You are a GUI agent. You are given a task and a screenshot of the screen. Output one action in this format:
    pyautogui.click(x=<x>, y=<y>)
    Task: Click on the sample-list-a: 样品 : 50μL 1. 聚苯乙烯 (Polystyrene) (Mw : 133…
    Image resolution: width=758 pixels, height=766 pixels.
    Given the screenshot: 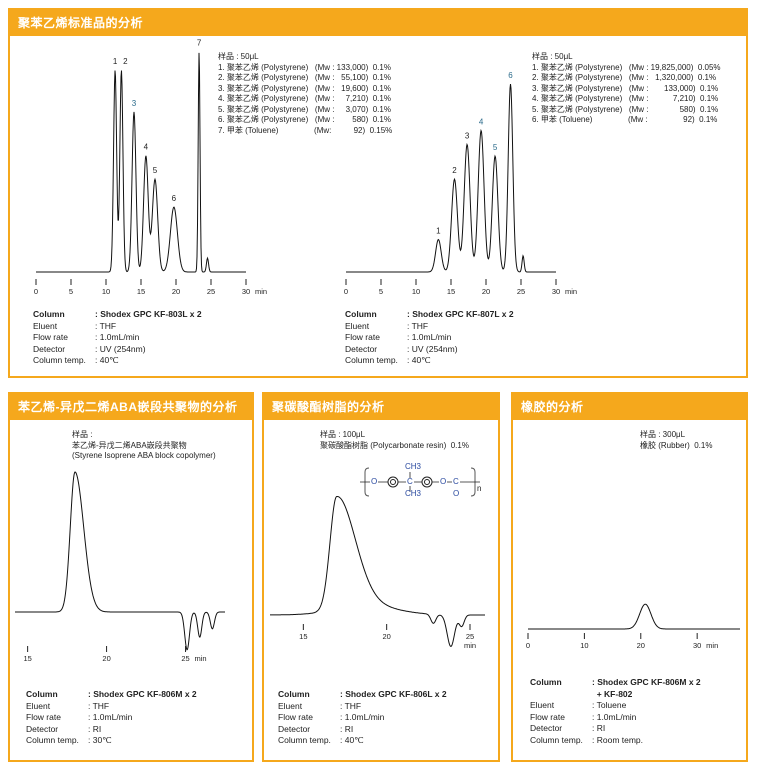 What is the action you would take?
    pyautogui.click(x=305, y=94)
    